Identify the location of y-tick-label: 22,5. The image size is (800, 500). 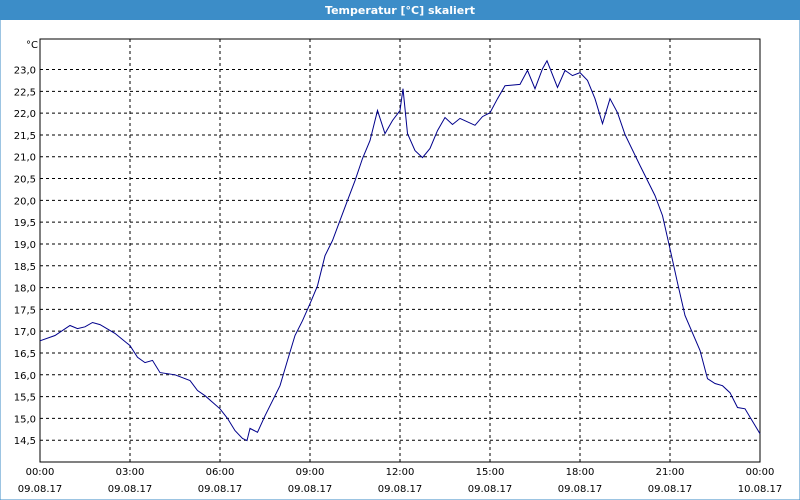
(25, 92).